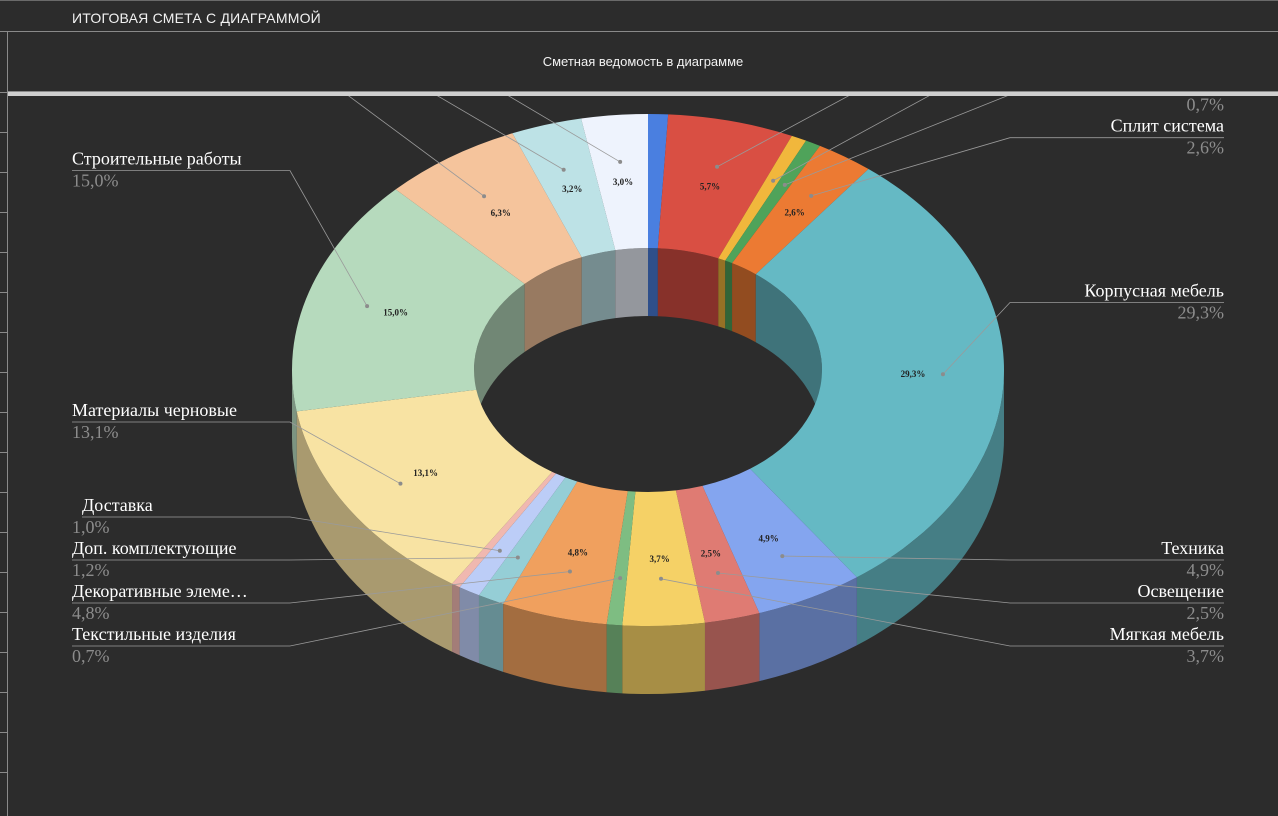 The width and height of the screenshot is (1278, 816). What do you see at coordinates (157, 159) in the screenshot?
I see `slice-name-label: Строительные работы` at bounding box center [157, 159].